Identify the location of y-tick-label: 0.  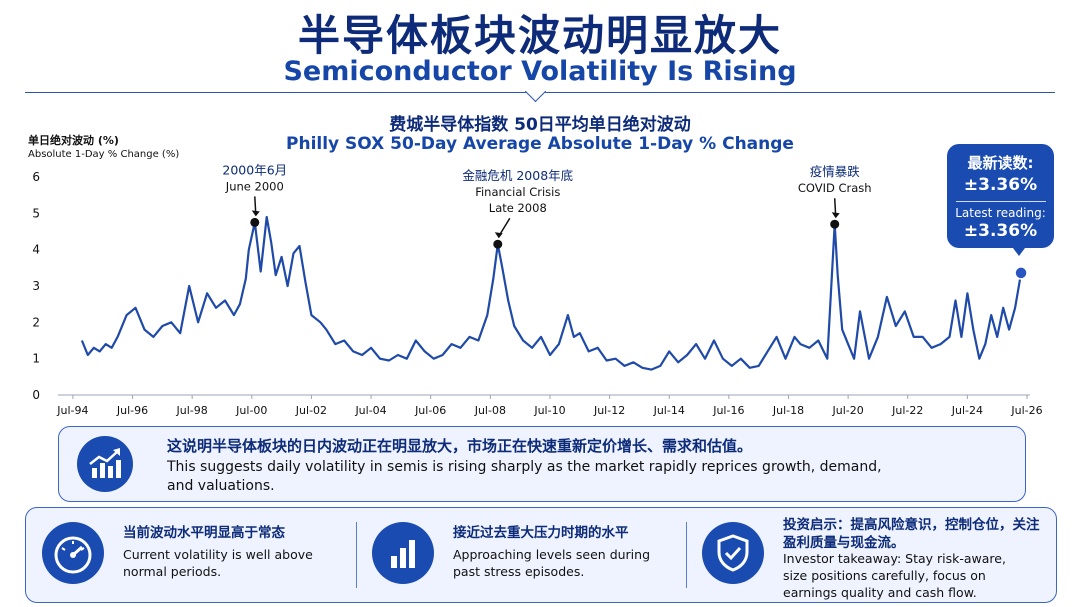
(36, 395).